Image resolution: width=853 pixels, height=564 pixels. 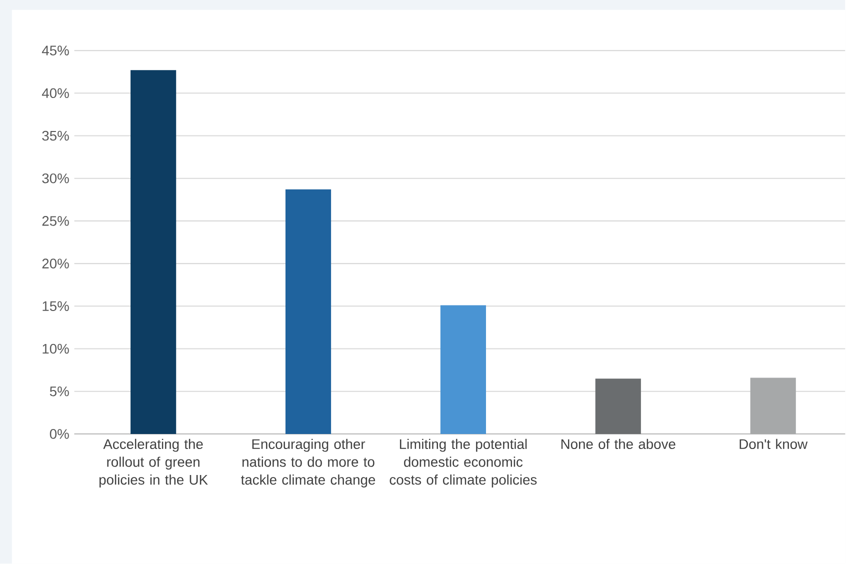 I want to click on y-tick-label: 15%, so click(x=55, y=306).